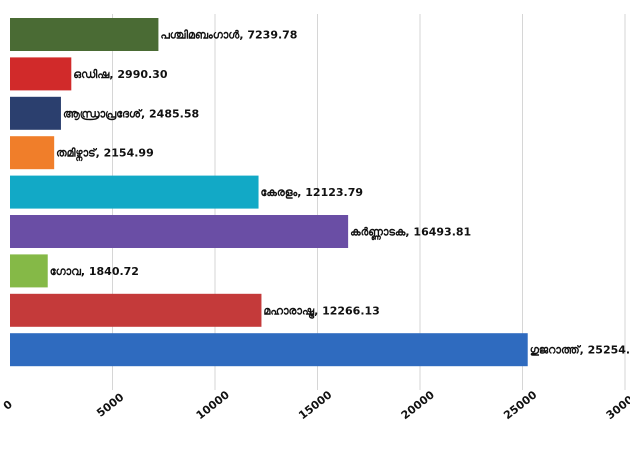 The width and height of the screenshot is (630, 452). I want to click on x-tick-label: 10000, so click(213, 405).